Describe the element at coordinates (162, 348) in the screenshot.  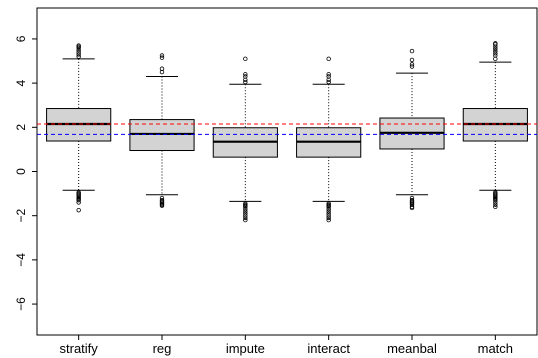
I see `x-tick-label: reg` at that location.